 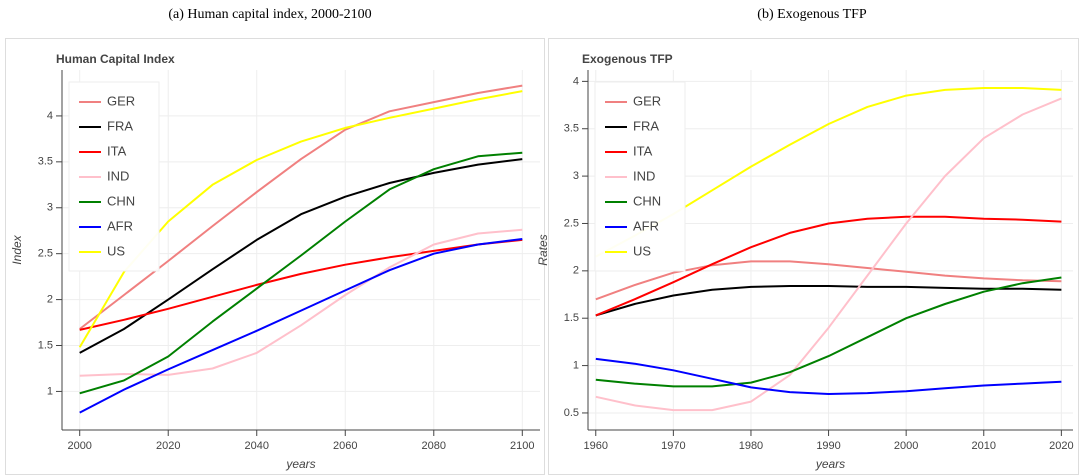 I want to click on y-axis-label: Rates, so click(x=543, y=249).